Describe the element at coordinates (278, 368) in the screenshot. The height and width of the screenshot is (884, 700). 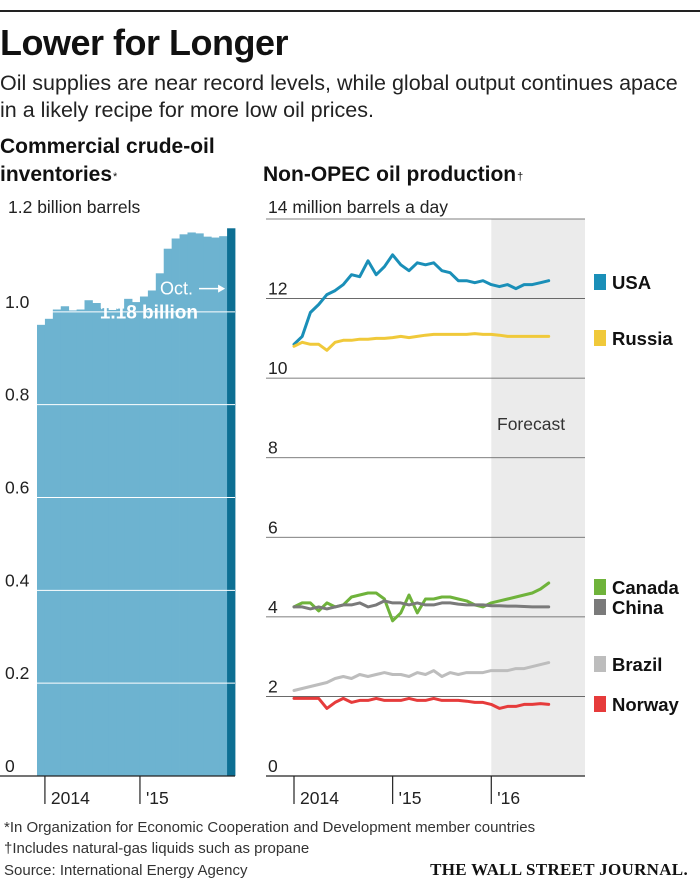
I see `y-tick-label: 10` at that location.